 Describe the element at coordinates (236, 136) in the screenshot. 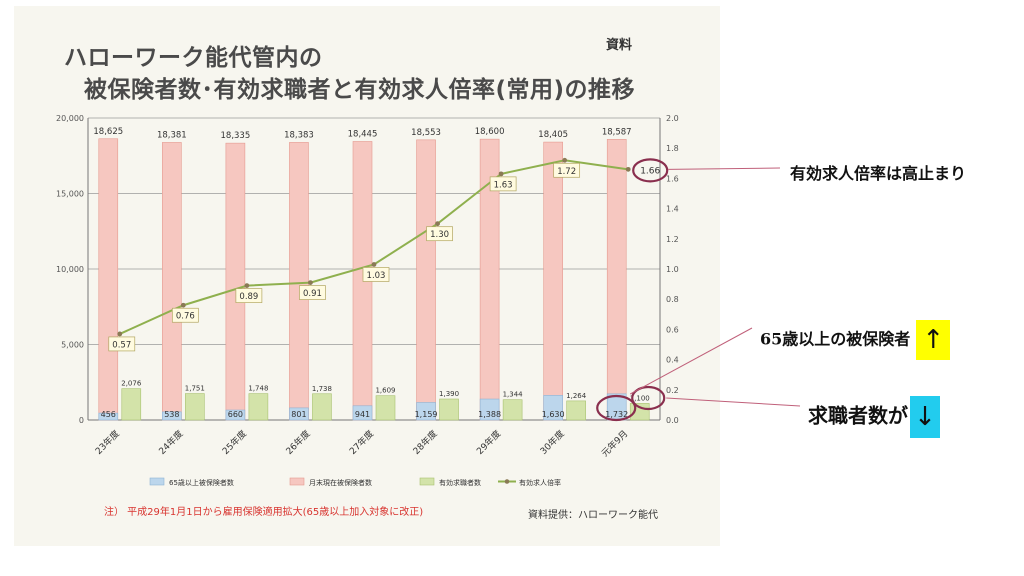

I see `insured-label: 18,335` at that location.